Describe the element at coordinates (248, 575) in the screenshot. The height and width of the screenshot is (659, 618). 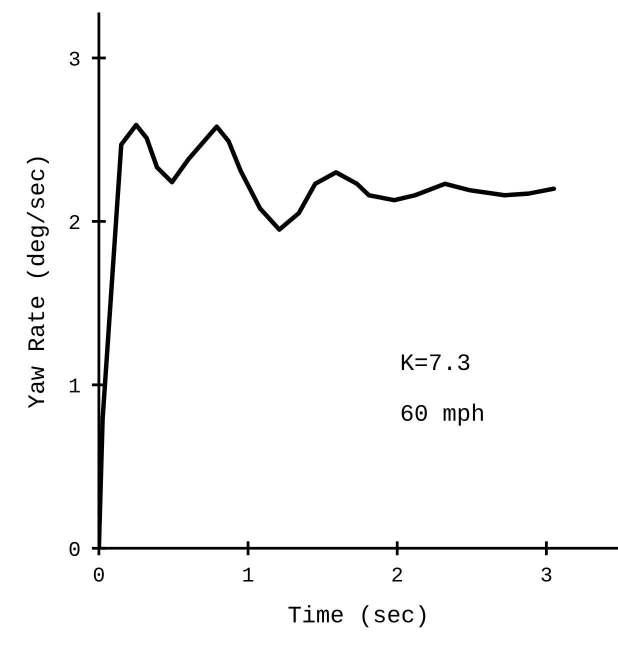
I see `x-tick-label: 1` at that location.